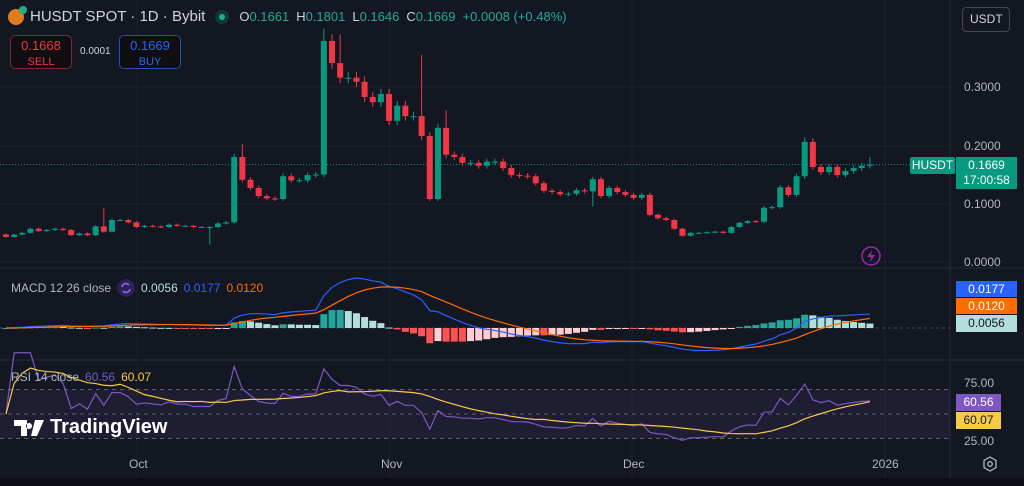  Describe the element at coordinates (222, 16) in the screenshot. I see `market-open-icon` at that location.